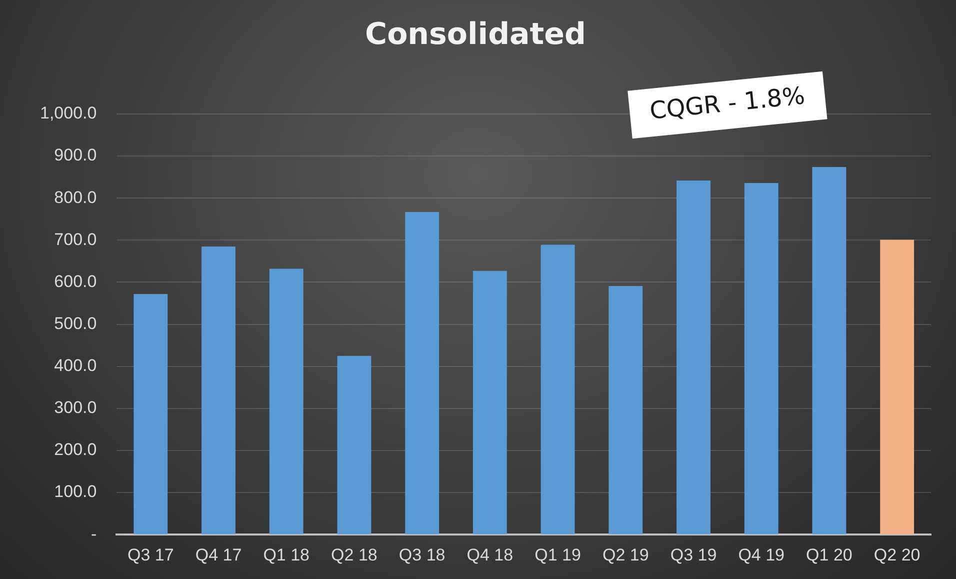  What do you see at coordinates (557, 554) in the screenshot?
I see `x-tick-label: Q1 19` at bounding box center [557, 554].